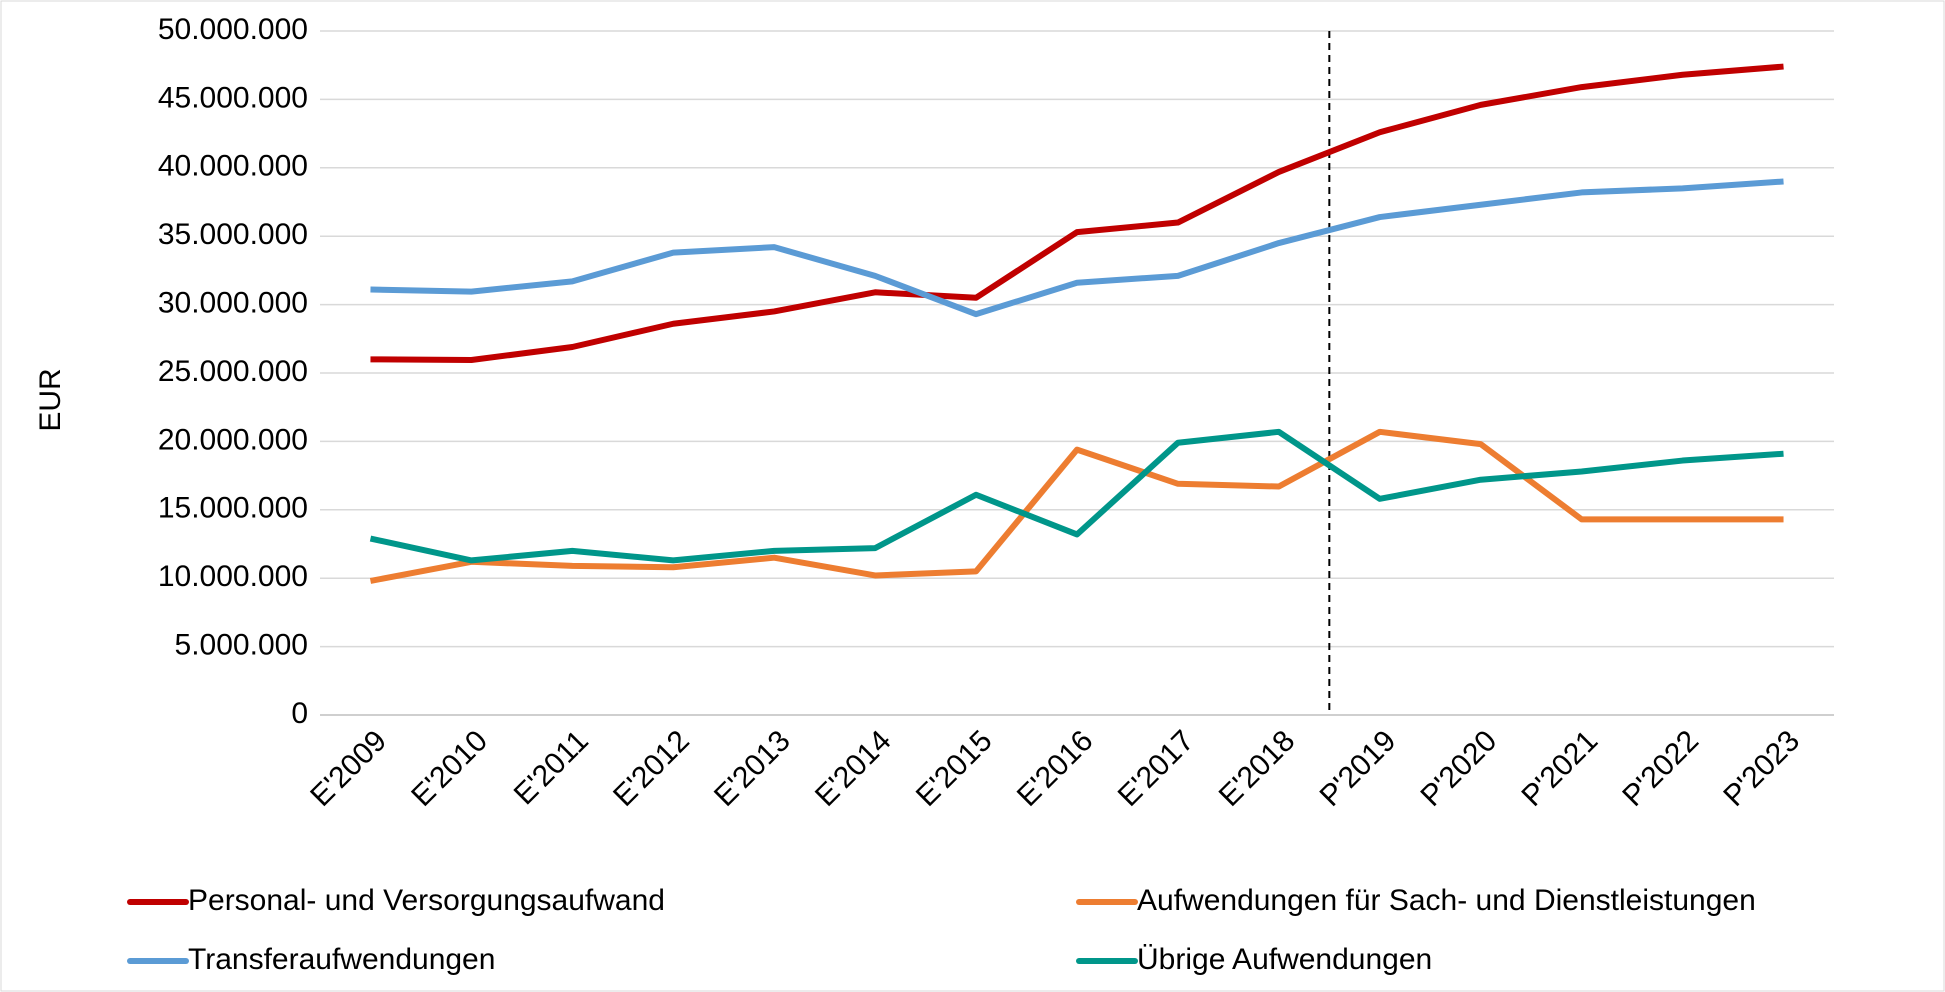 This screenshot has height=992, width=1945. Describe the element at coordinates (233, 439) in the screenshot. I see `y-tick-label: 20.000.000` at that location.